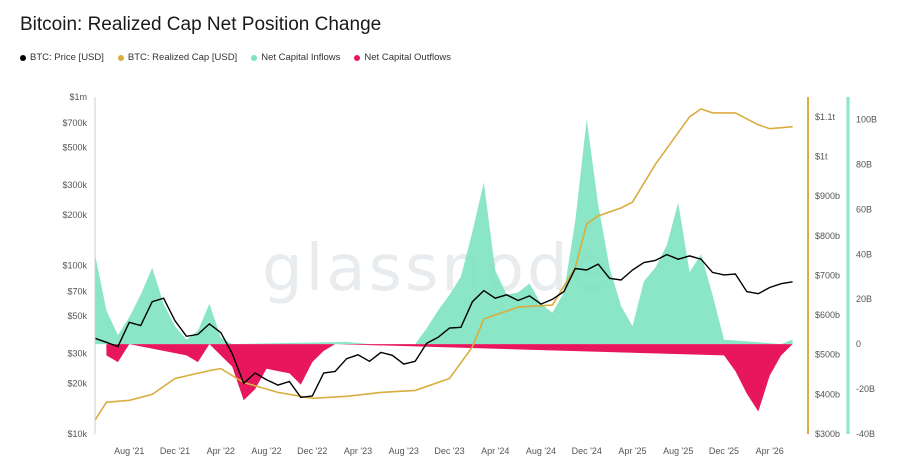 Image resolution: width=900 pixels, height=471 pixels. I want to click on x-tick-label: Apr '22, so click(221, 451).